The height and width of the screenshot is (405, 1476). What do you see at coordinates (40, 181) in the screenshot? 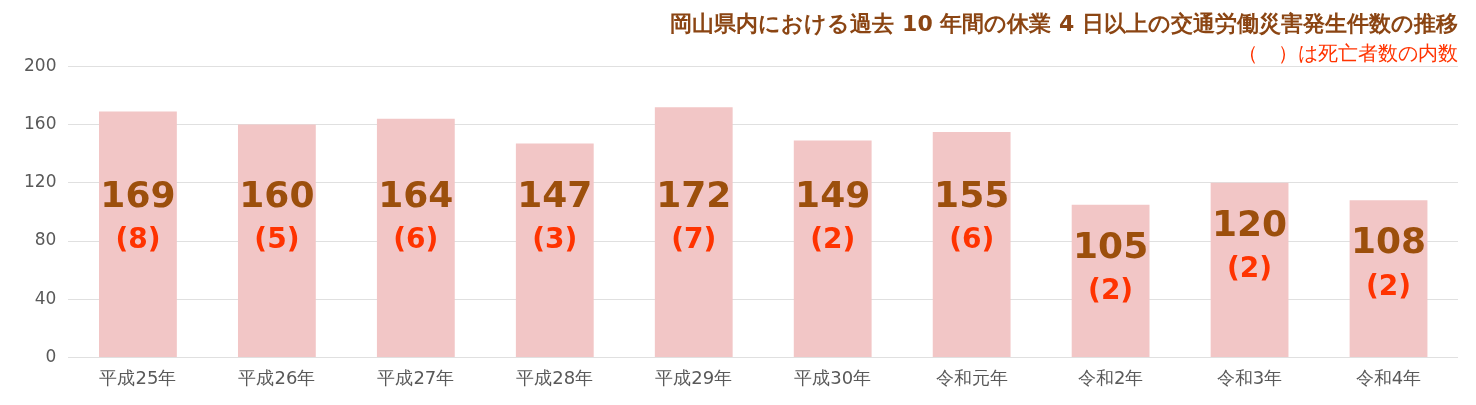
I see `y-tick-label: 120` at bounding box center [40, 181].